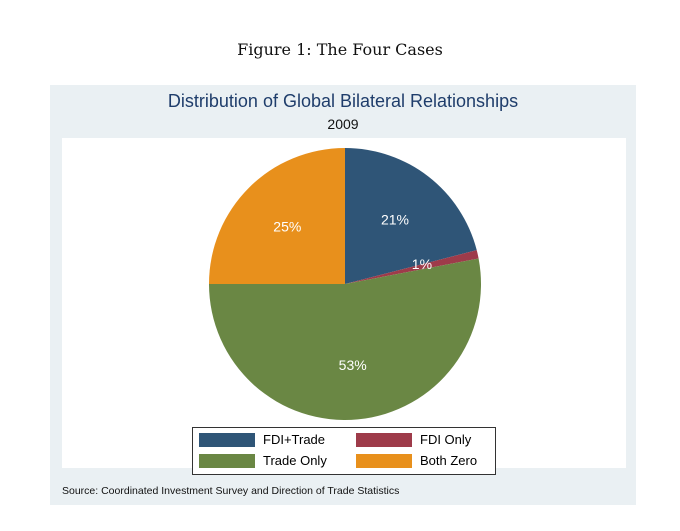  What do you see at coordinates (411, 216) in the screenshot?
I see `pie-slice-fdi-trade` at bounding box center [411, 216].